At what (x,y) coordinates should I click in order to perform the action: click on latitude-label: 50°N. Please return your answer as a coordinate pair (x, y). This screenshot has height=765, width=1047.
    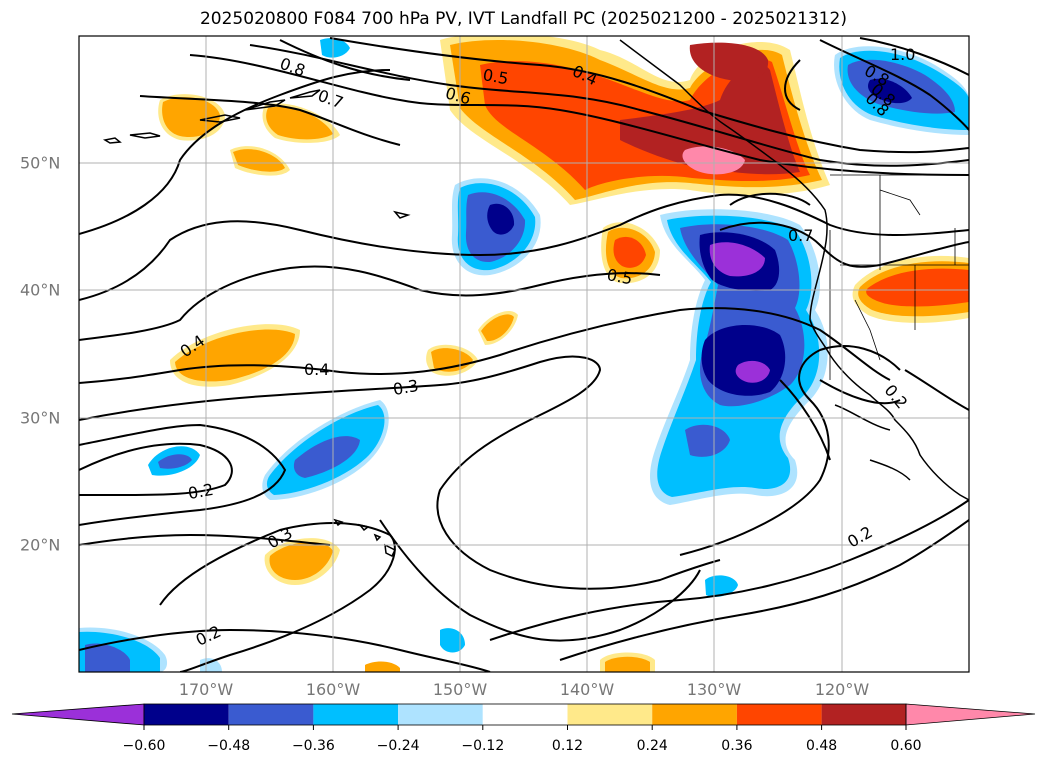
    Looking at the image, I should click on (40, 163).